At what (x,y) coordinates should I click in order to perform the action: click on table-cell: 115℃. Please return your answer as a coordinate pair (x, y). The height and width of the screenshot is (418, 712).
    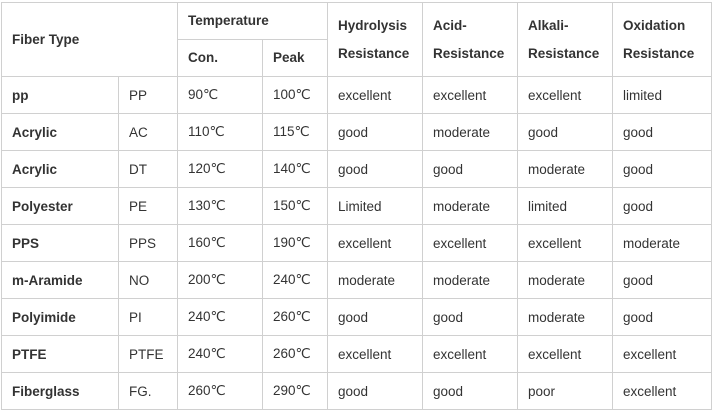
    Looking at the image, I should click on (295, 132).